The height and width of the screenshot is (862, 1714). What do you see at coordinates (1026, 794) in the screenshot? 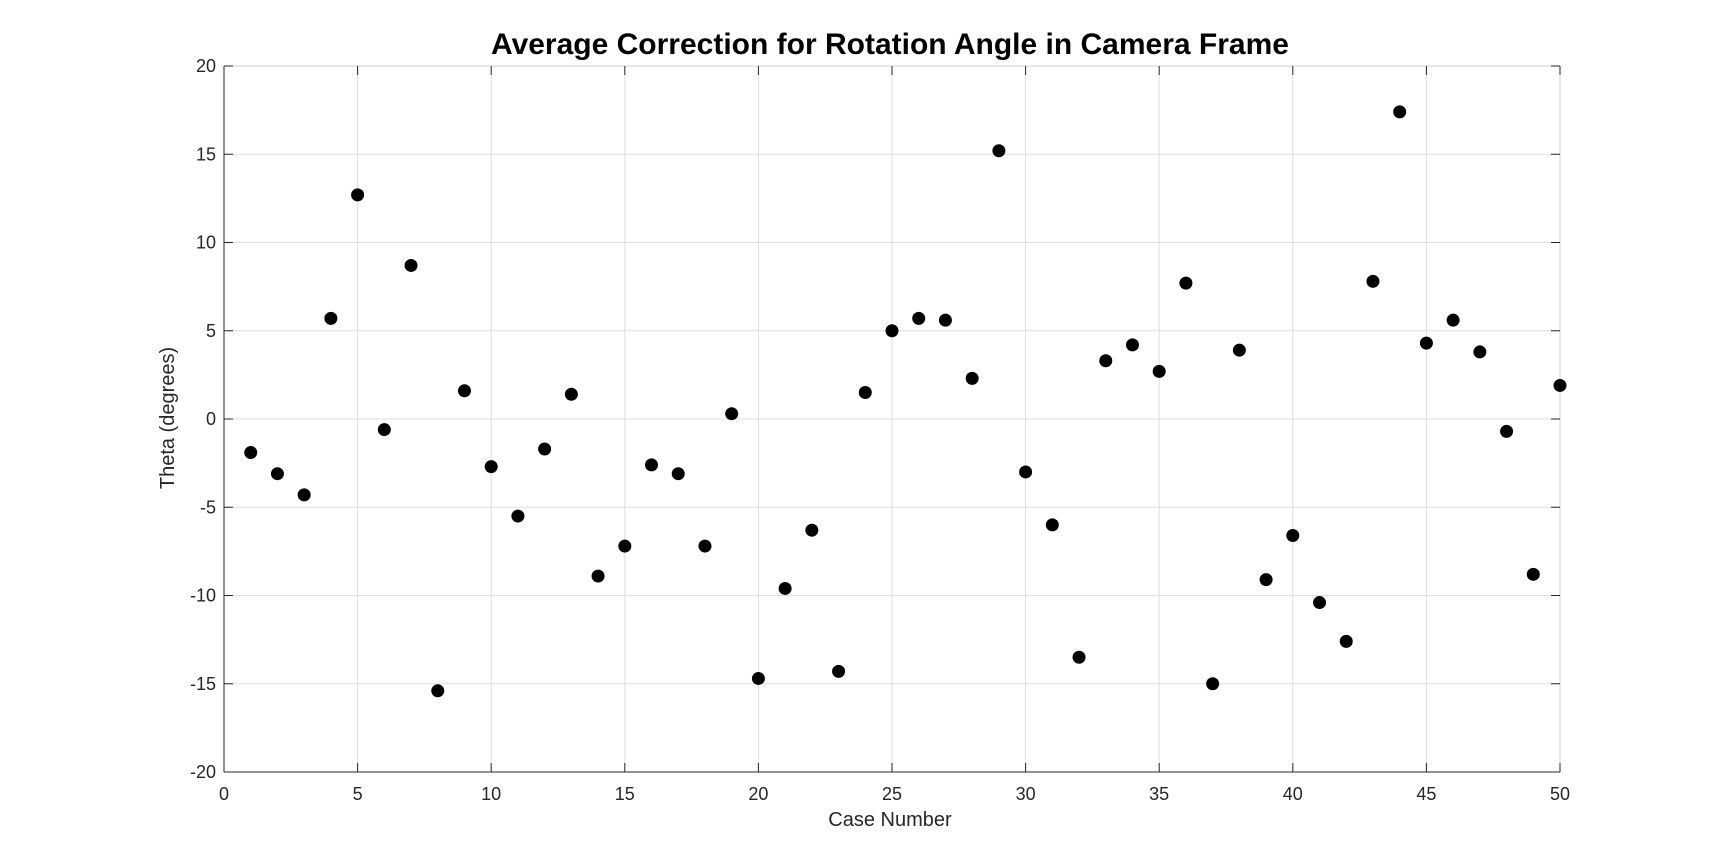
I see `x-tick-label: 30` at bounding box center [1026, 794].